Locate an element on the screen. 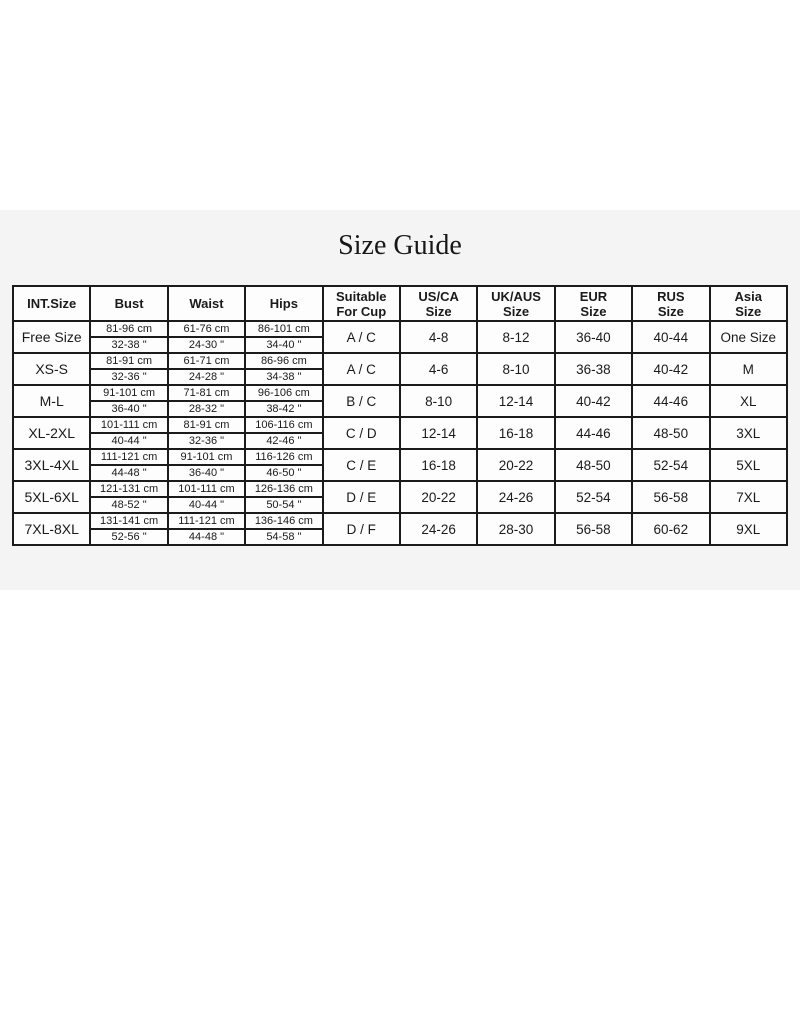 The height and width of the screenshot is (1010, 800). size-row-inches: 44-48 " 36-40 " 46-50 " is located at coordinates (400, 473).